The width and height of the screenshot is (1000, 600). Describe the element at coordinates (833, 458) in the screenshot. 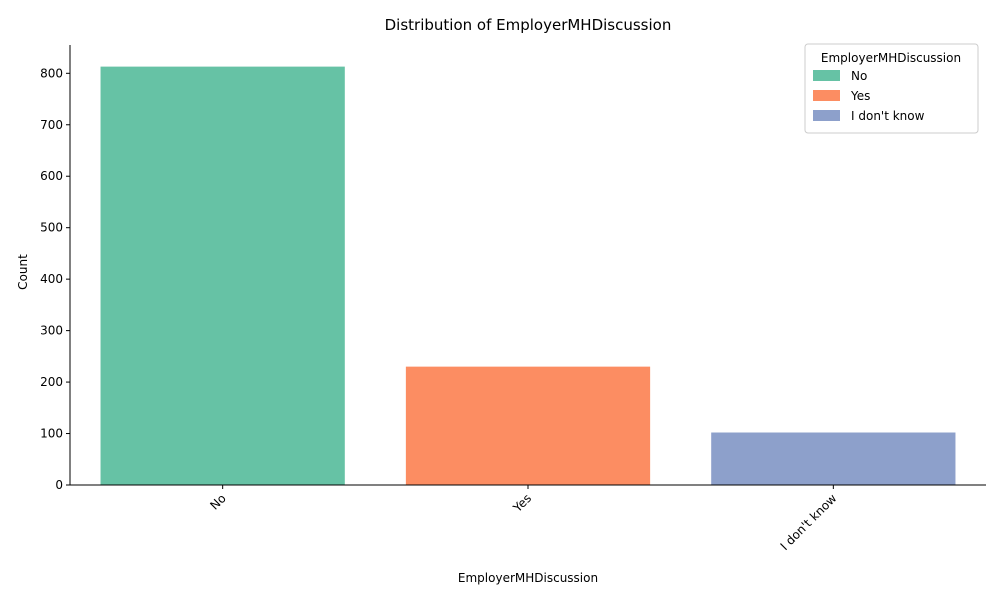

I see `bar-i-don-t-know` at that location.